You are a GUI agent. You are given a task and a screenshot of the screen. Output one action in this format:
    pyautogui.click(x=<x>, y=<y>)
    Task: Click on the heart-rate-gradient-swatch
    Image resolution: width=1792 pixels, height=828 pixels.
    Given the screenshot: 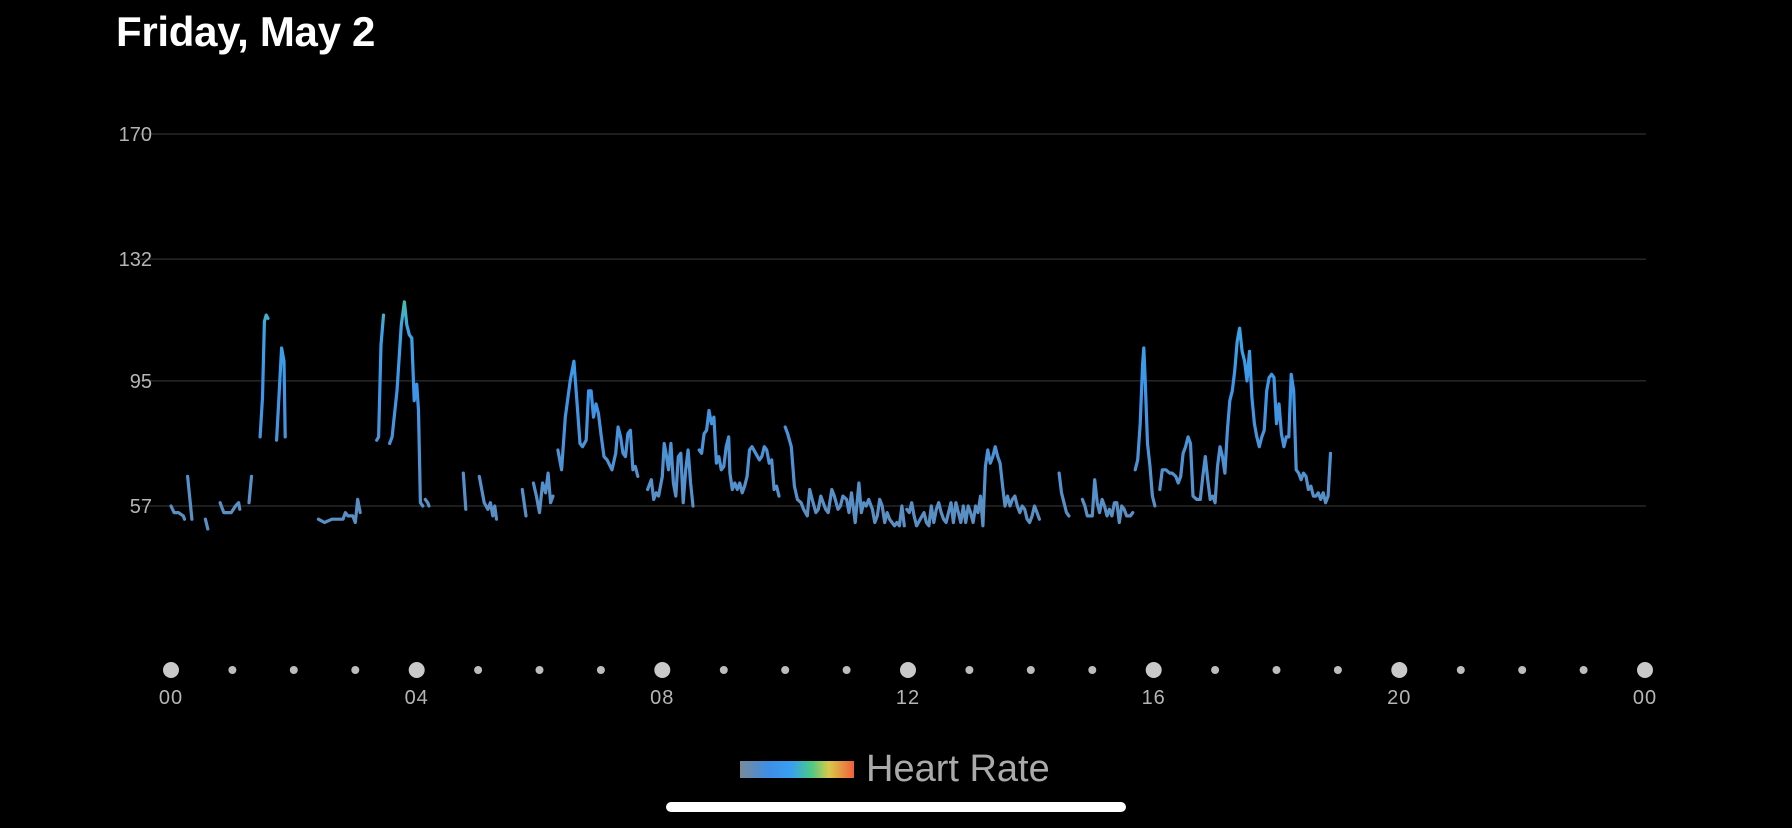 What is the action you would take?
    pyautogui.click(x=797, y=769)
    